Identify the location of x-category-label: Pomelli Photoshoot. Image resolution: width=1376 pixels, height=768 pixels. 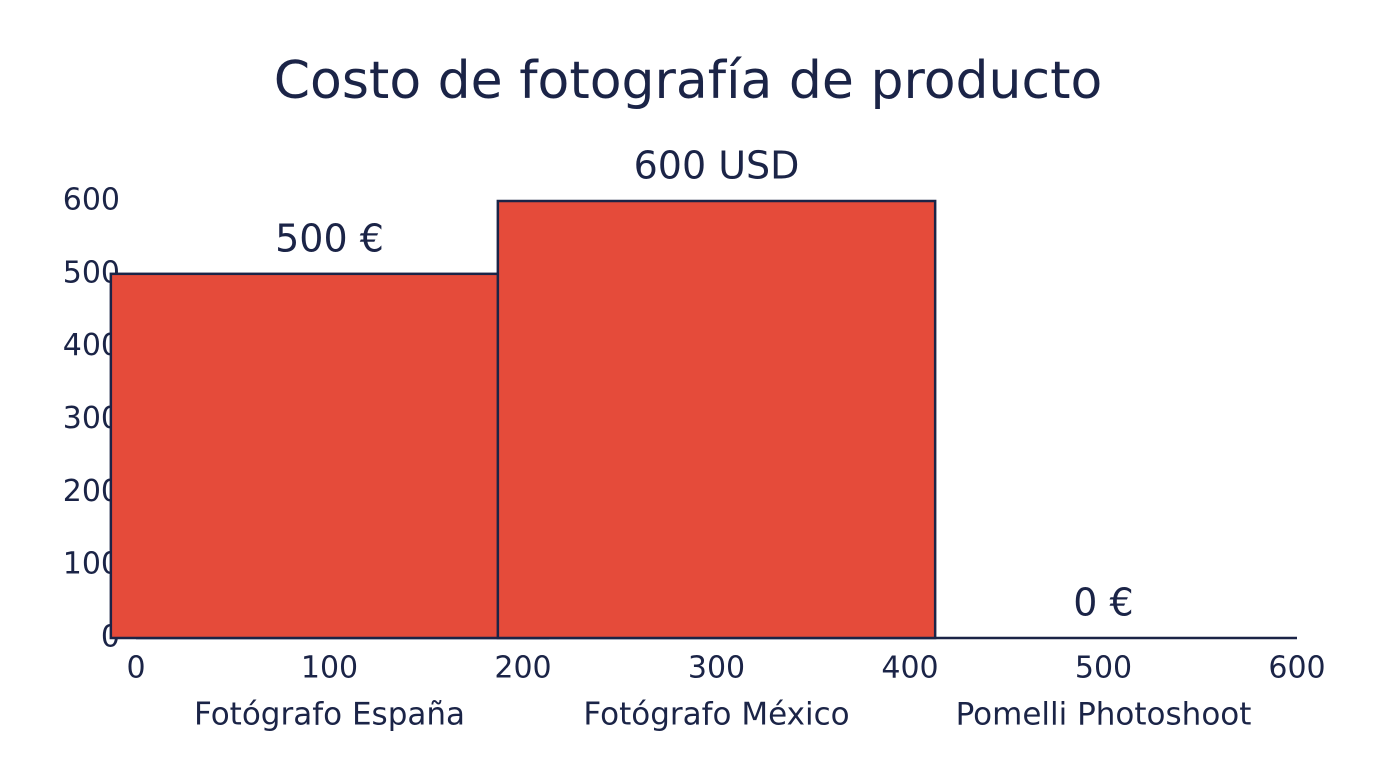
(1104, 715).